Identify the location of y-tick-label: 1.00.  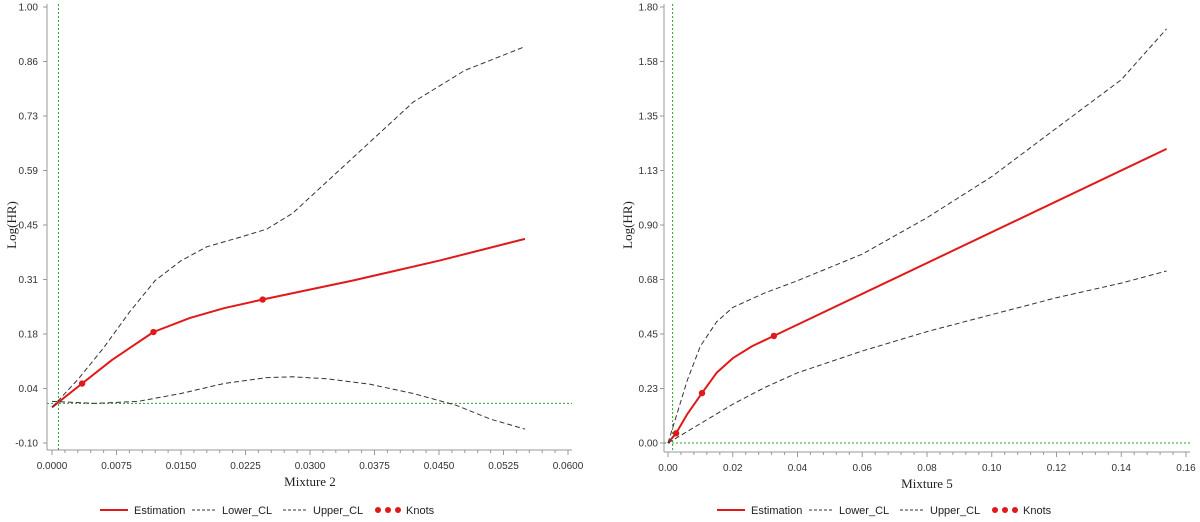
(29, 8).